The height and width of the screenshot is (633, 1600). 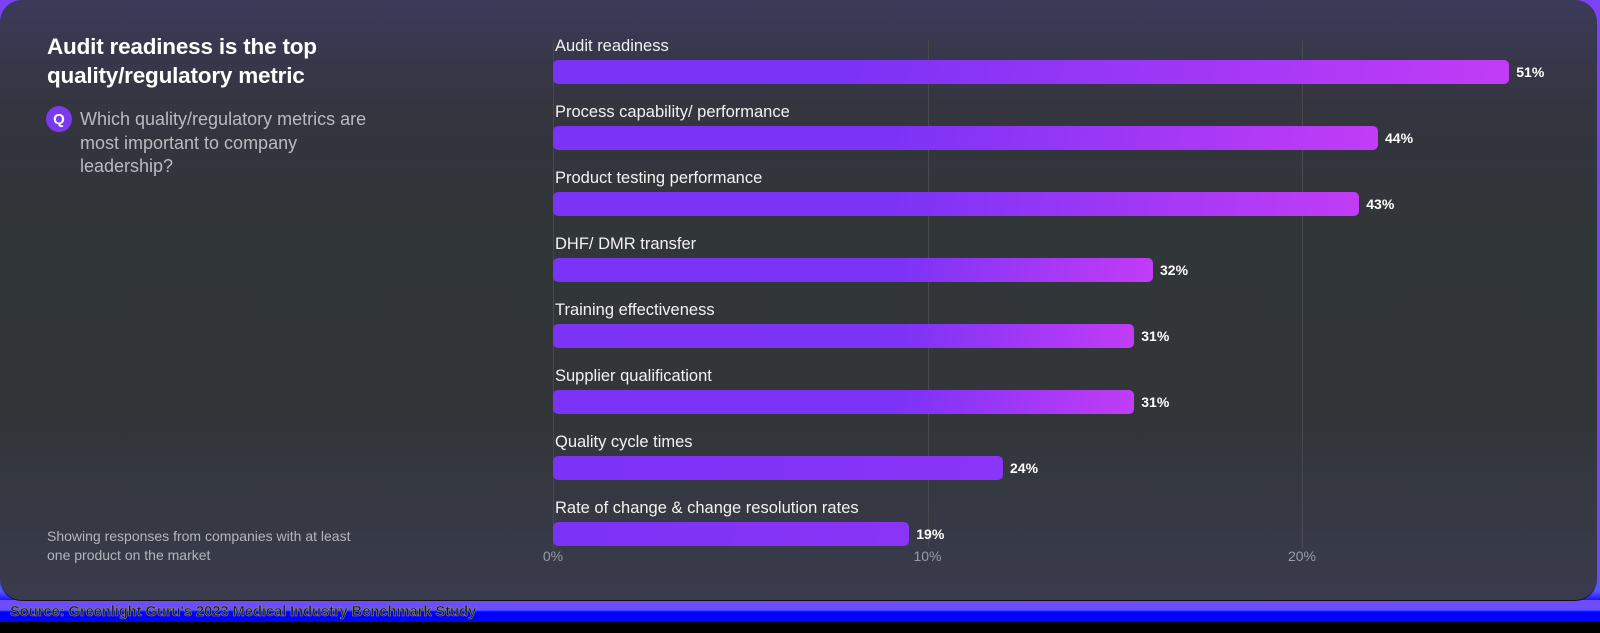 I want to click on bar-category-label: Supplier qualificationt, so click(x=633, y=376).